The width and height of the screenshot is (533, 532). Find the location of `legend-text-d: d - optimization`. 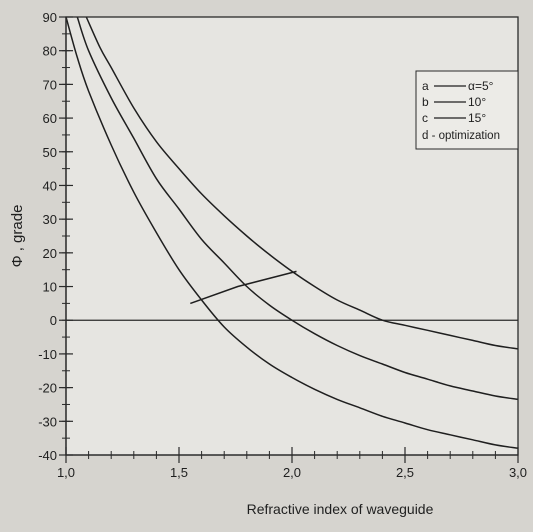

legend-text-d: d - optimization is located at coordinates (461, 136).